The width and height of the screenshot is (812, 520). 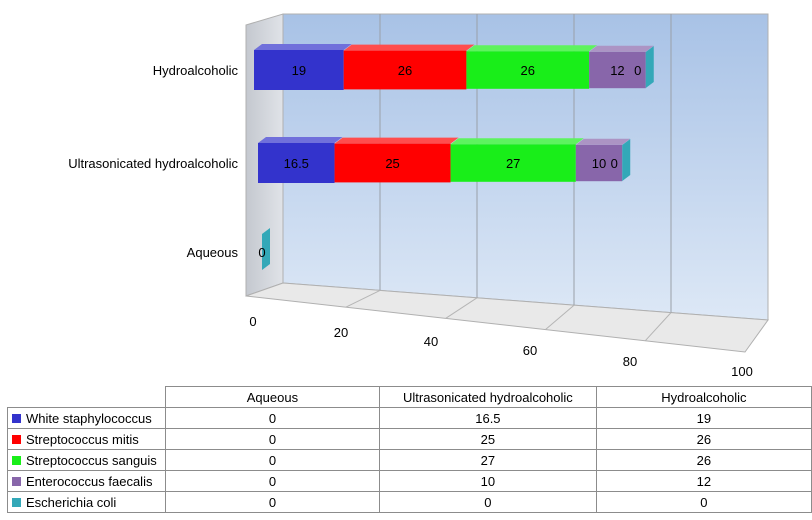 I want to click on table-cell: 19, so click(x=703, y=418).